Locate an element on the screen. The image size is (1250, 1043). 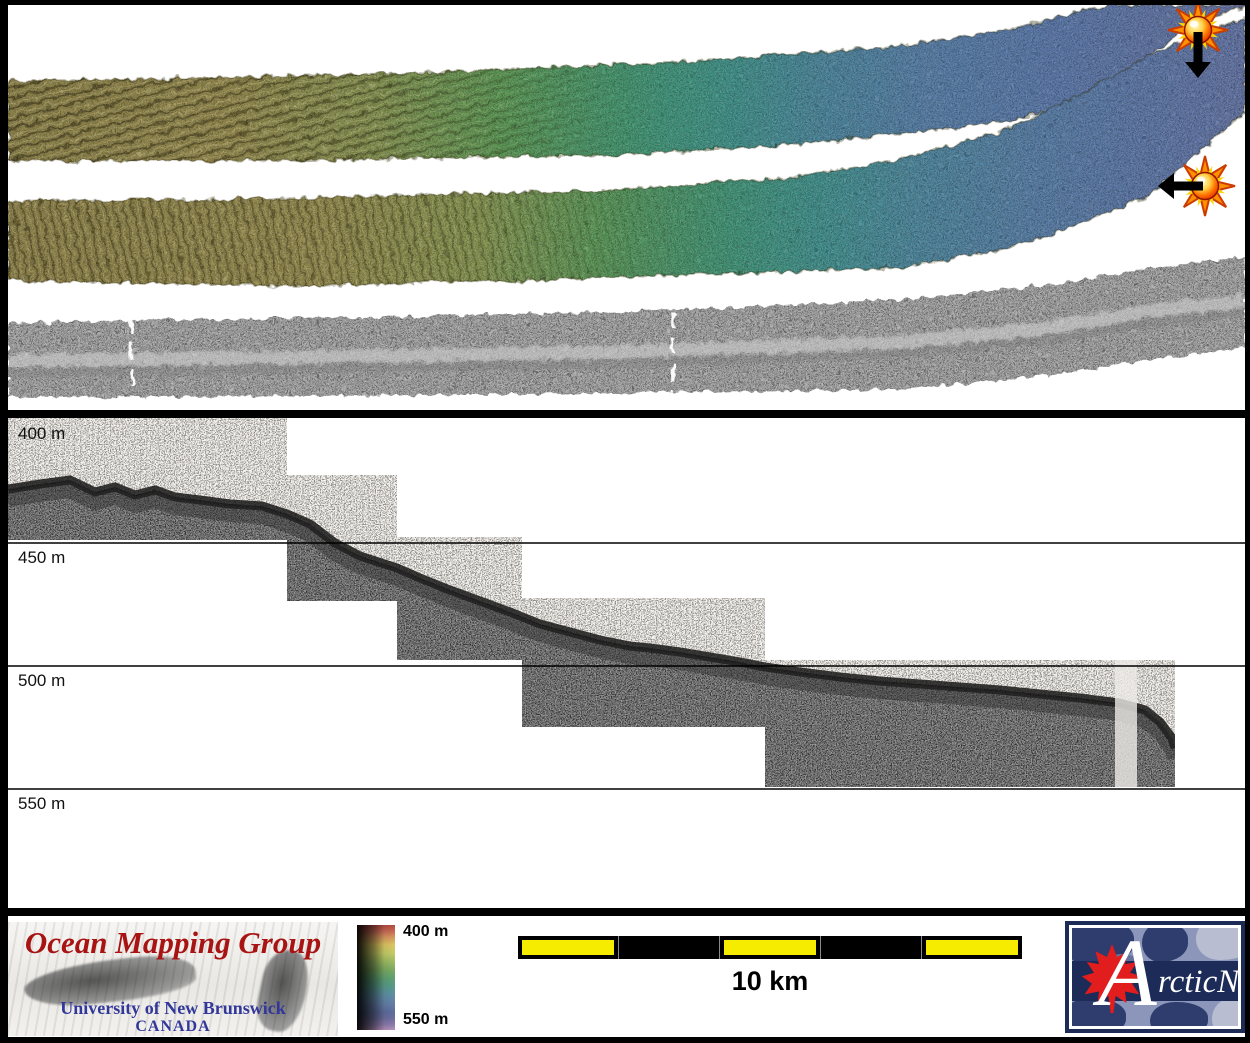
omg-title: Ocean Mapping Group is located at coordinates (173, 942).